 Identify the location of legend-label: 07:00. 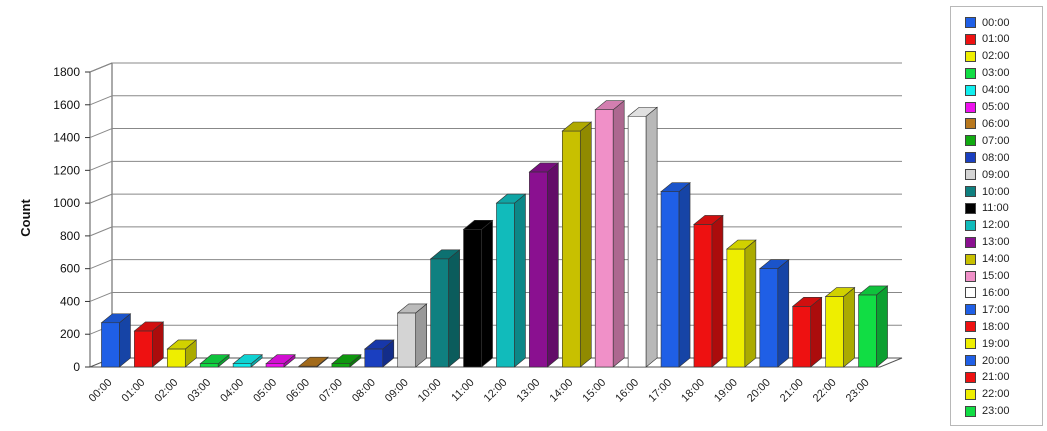
(996, 140).